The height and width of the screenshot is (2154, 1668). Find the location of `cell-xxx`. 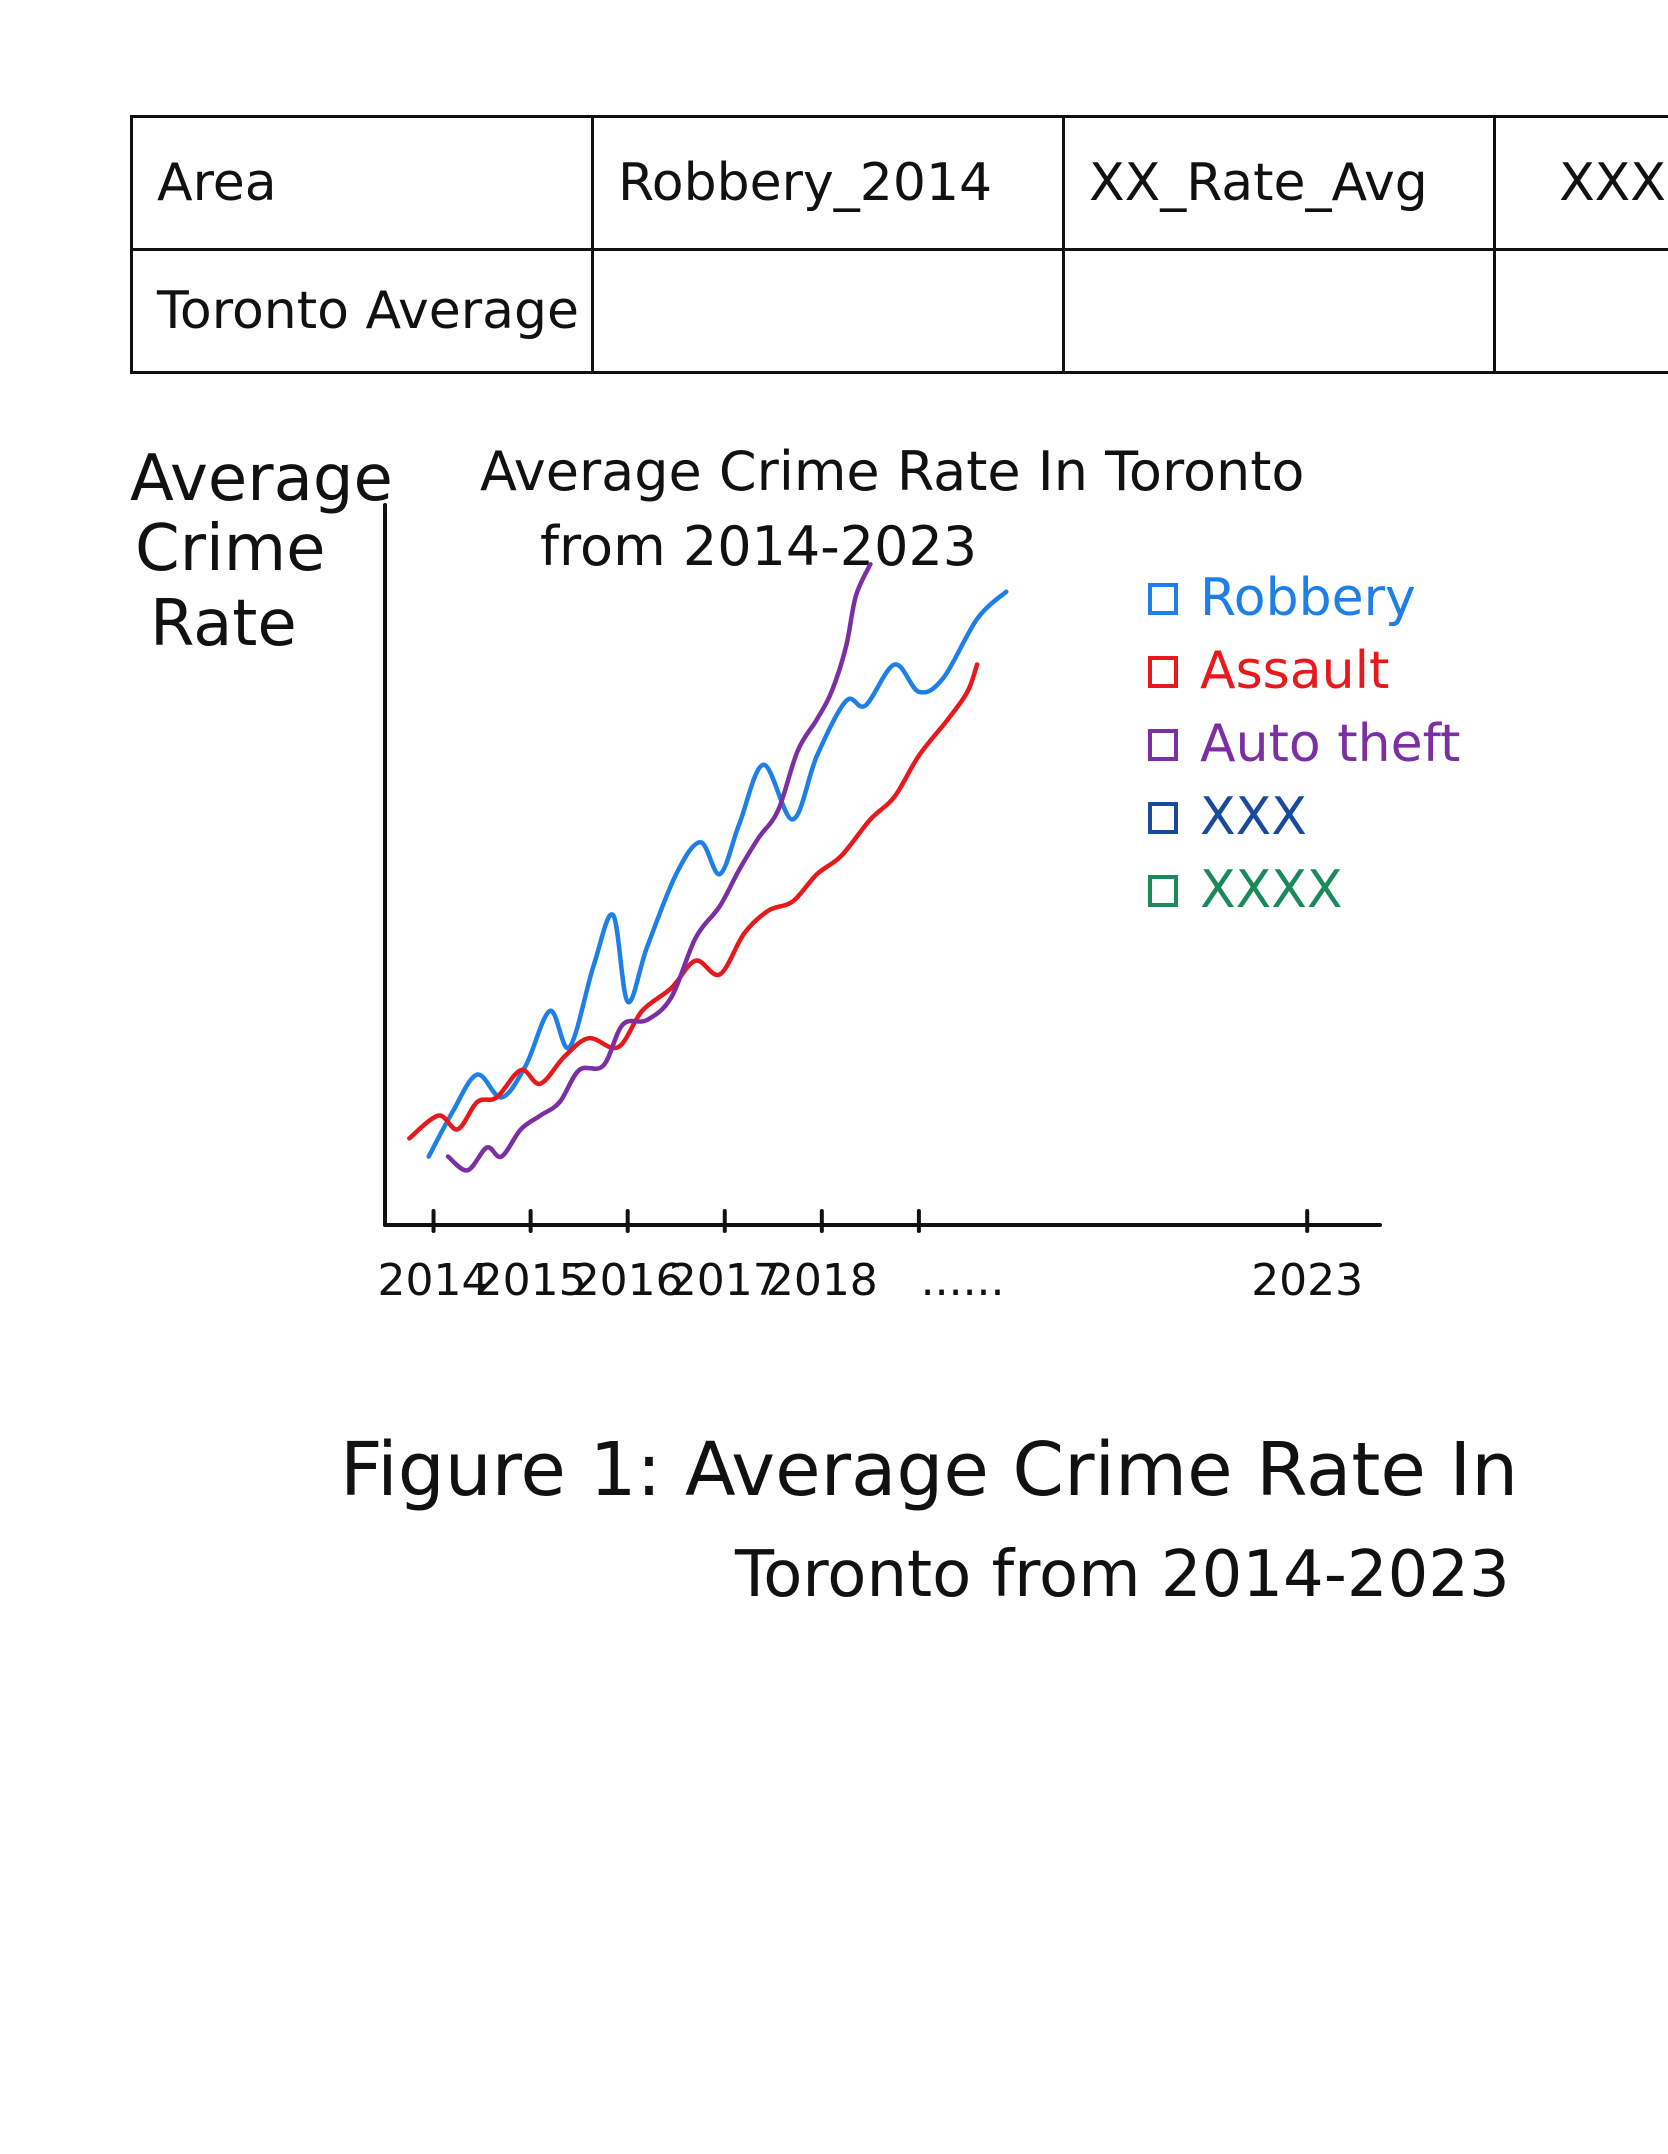

cell-xxx is located at coordinates (1580, 311).